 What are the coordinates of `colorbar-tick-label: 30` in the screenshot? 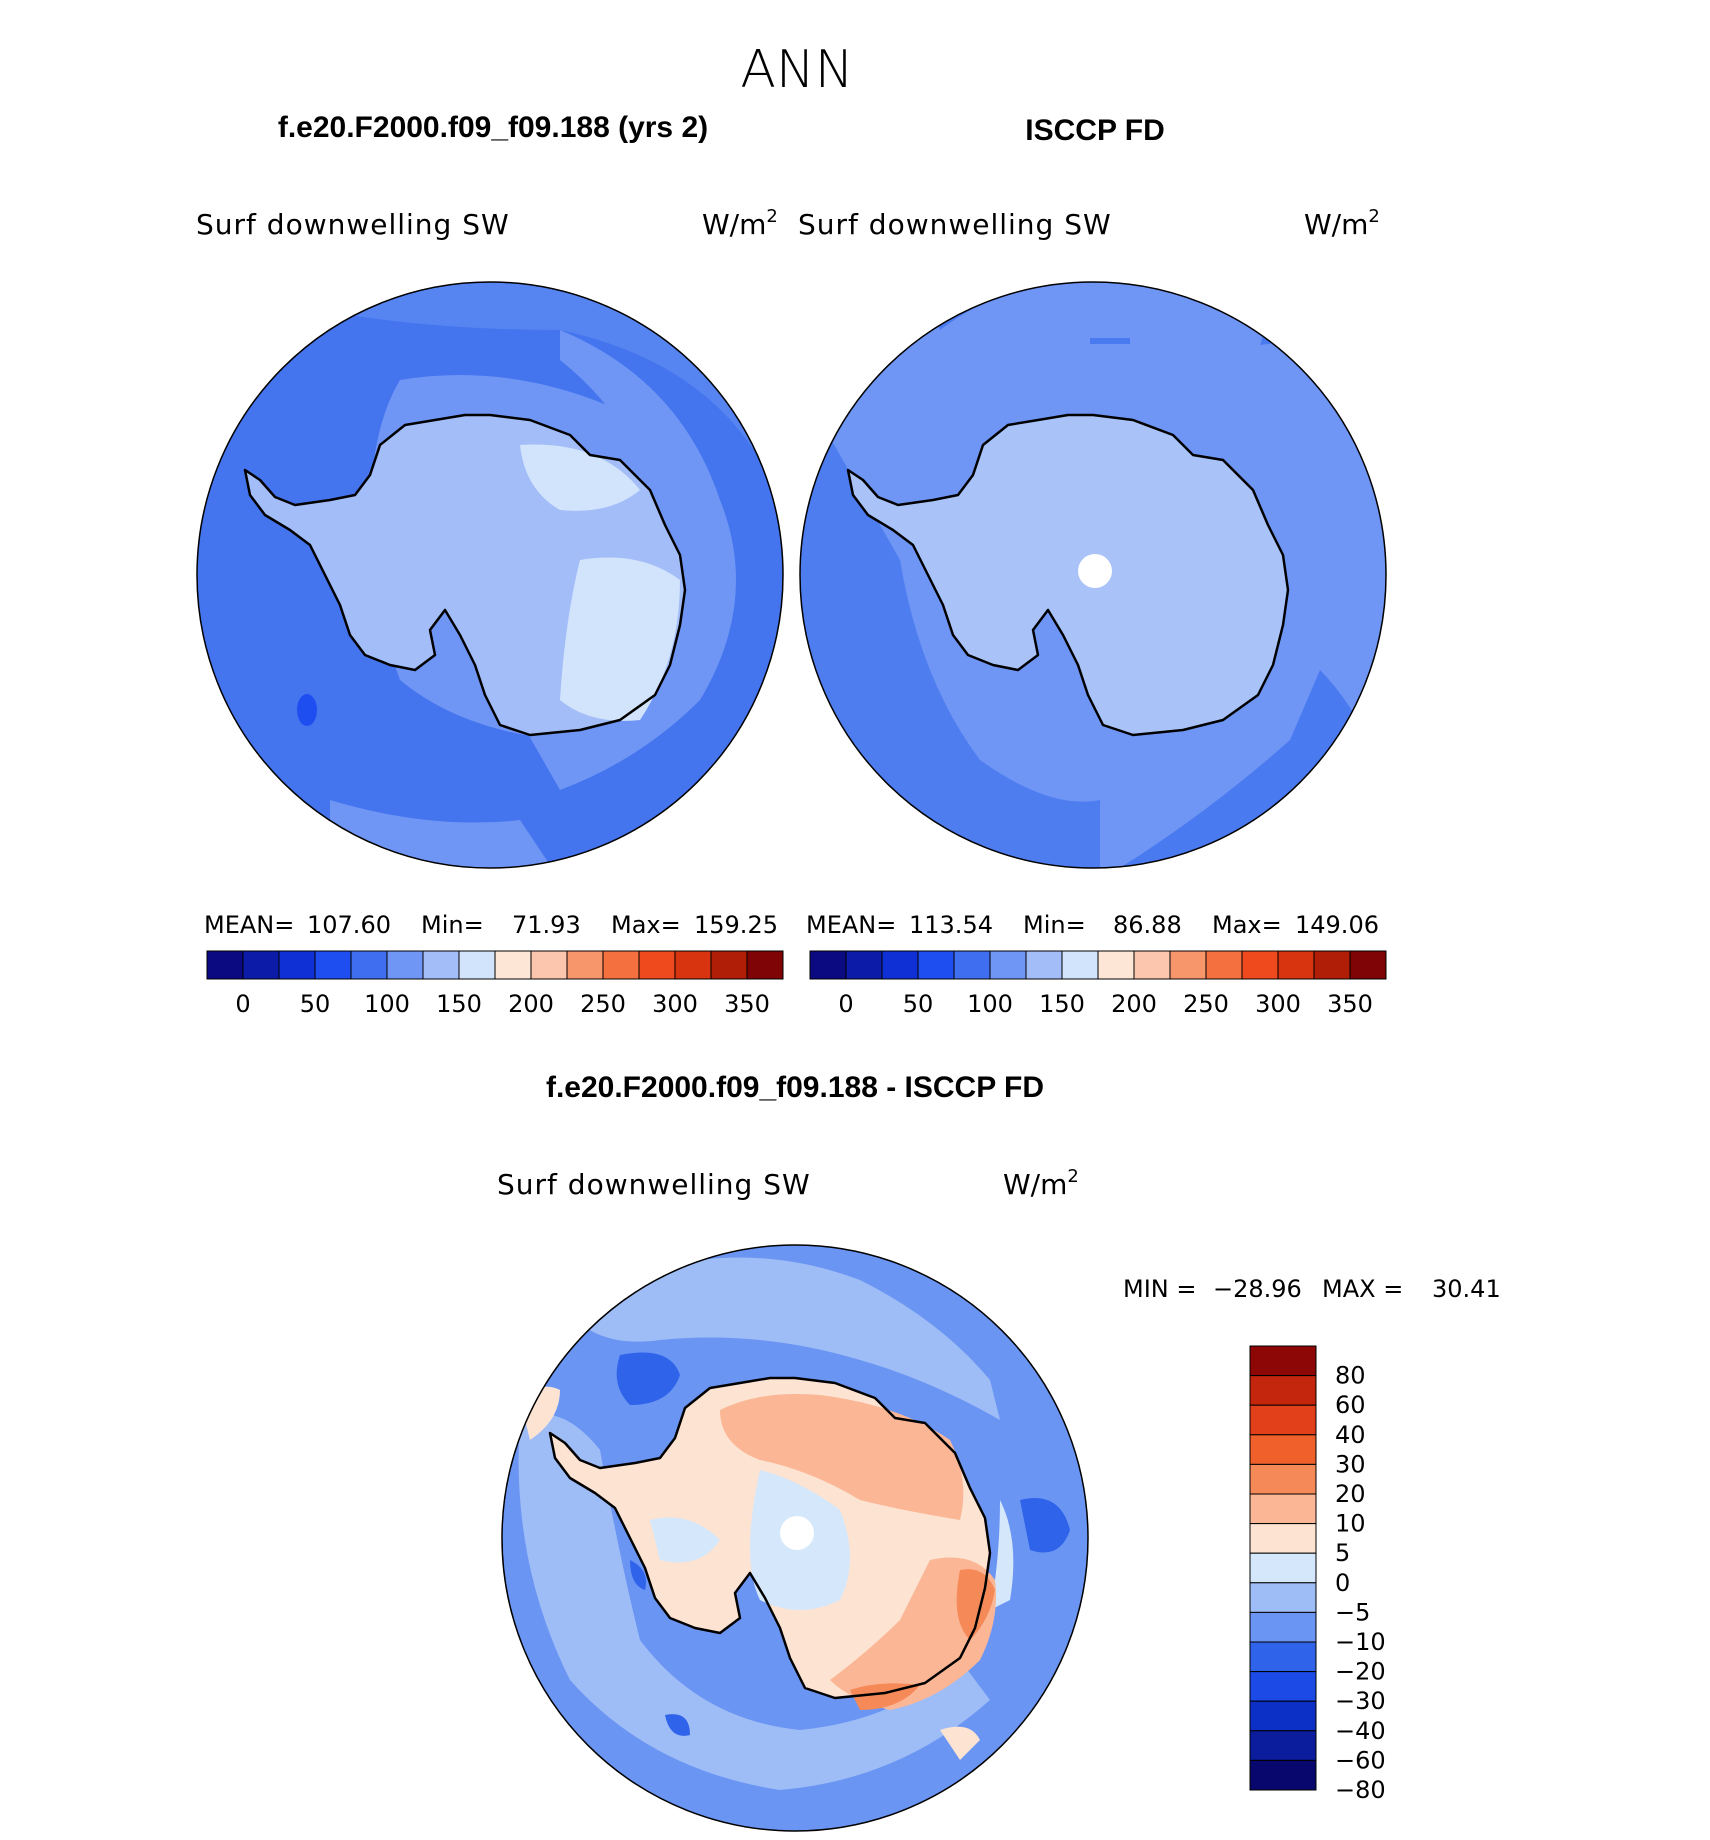 It's located at (1350, 1464).